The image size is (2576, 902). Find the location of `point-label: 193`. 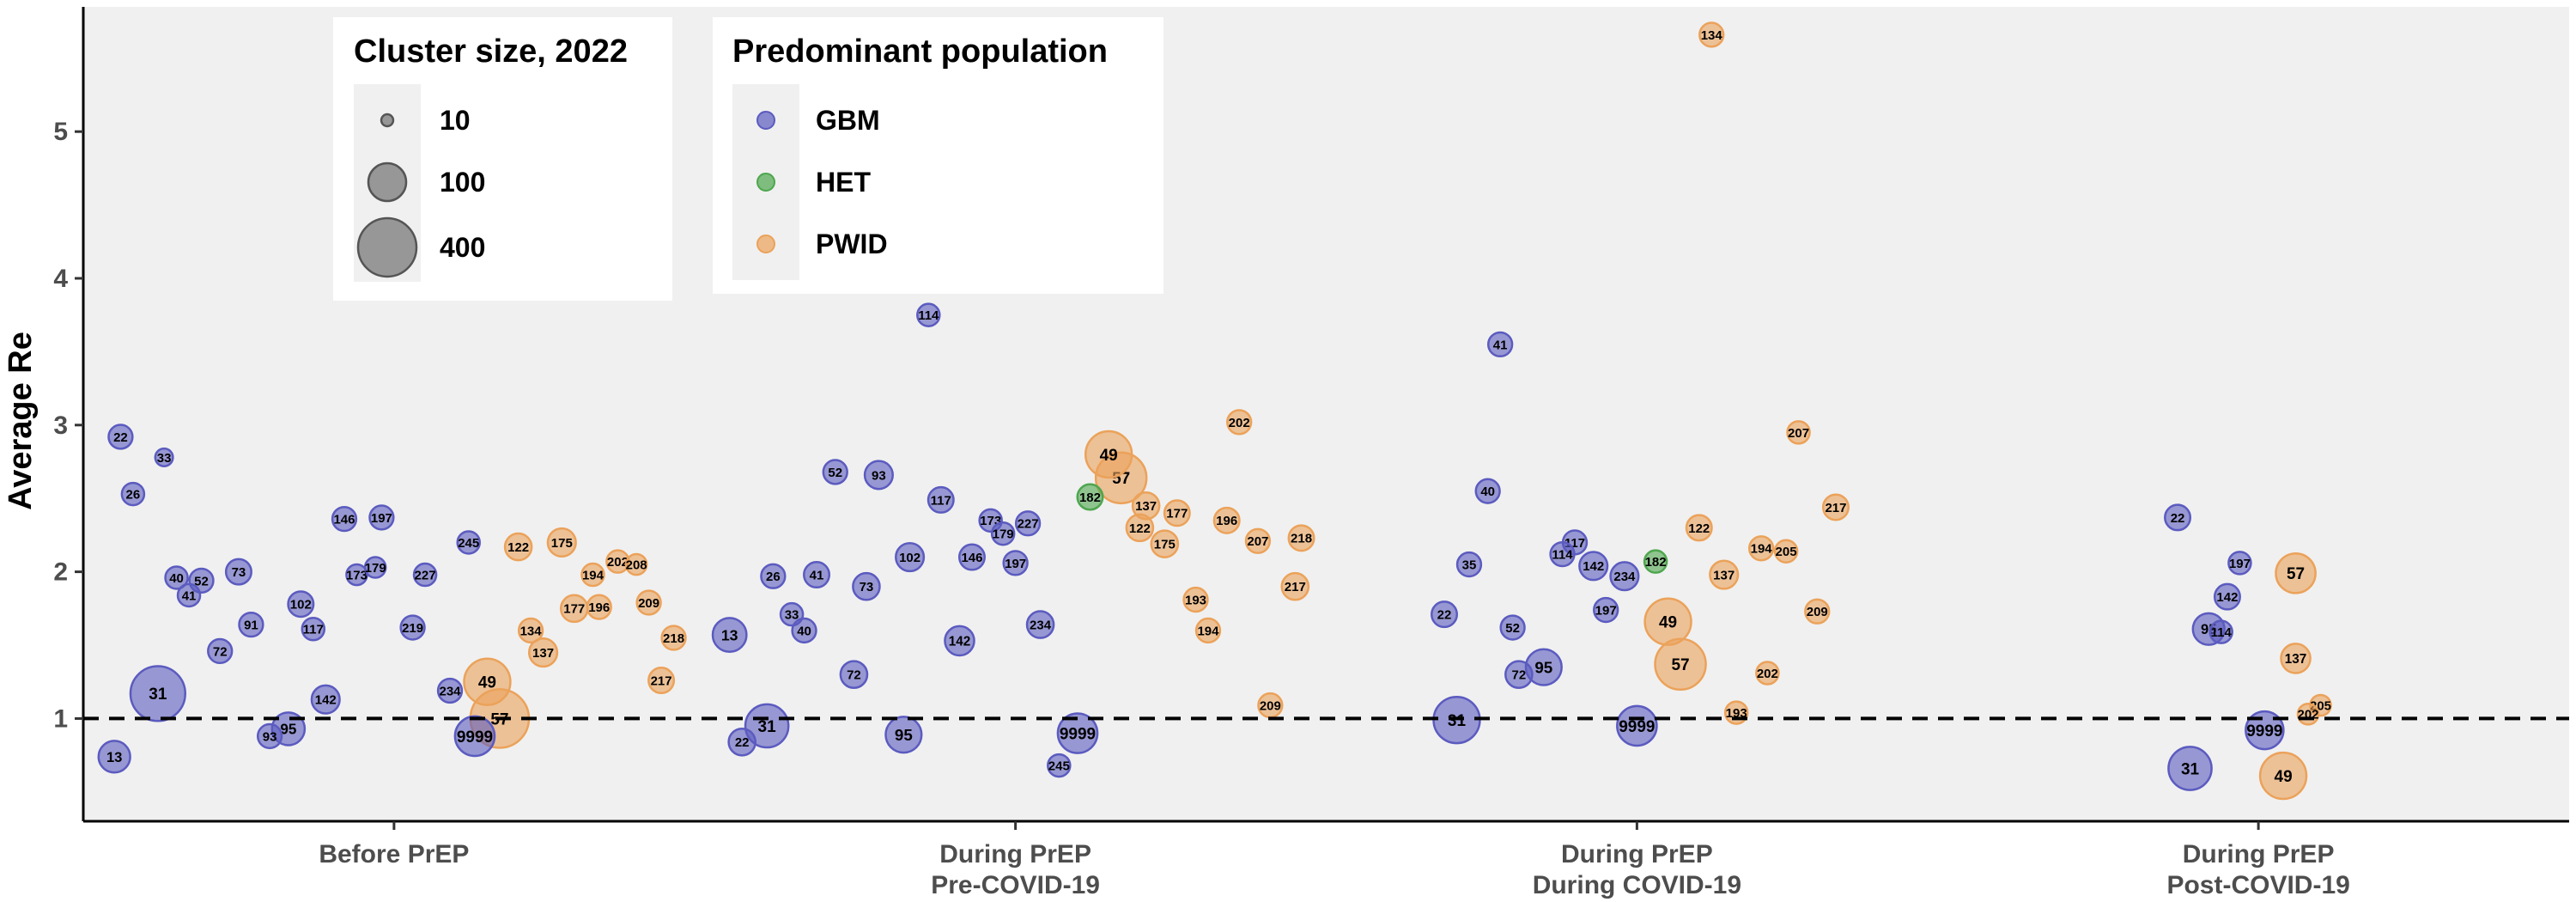

point-label: 193 is located at coordinates (1195, 600).